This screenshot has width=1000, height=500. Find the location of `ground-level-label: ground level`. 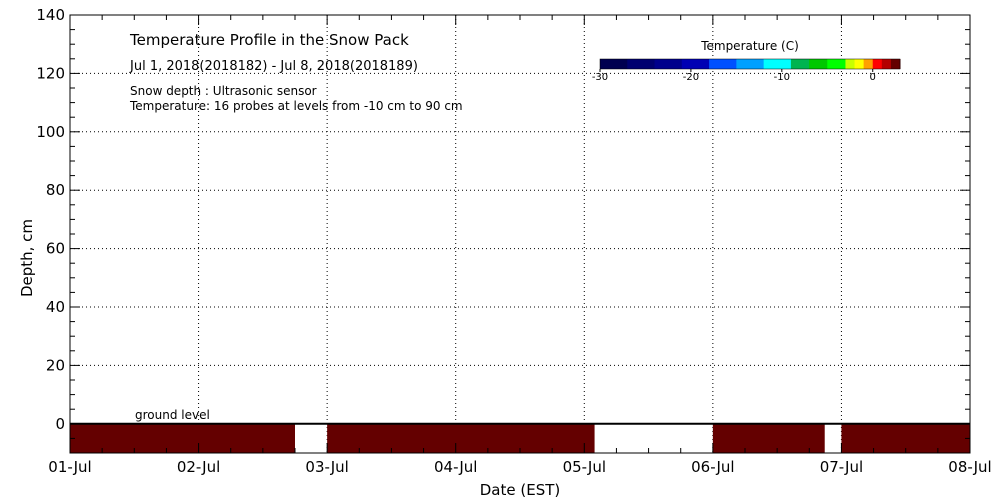

ground-level-label: ground level is located at coordinates (172, 415).